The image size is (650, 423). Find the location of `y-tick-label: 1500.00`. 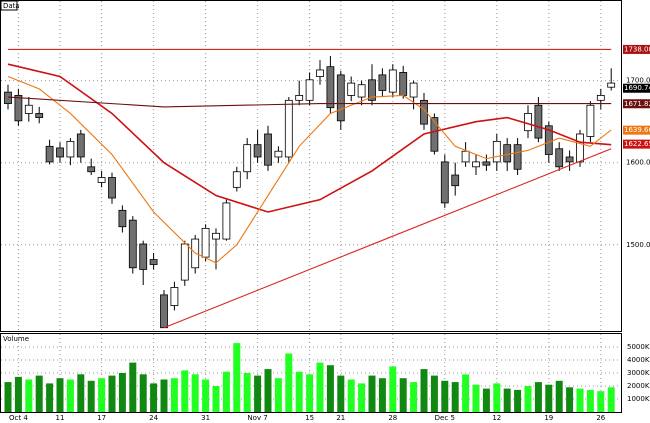

y-tick-label: 1500.00 is located at coordinates (638, 245).